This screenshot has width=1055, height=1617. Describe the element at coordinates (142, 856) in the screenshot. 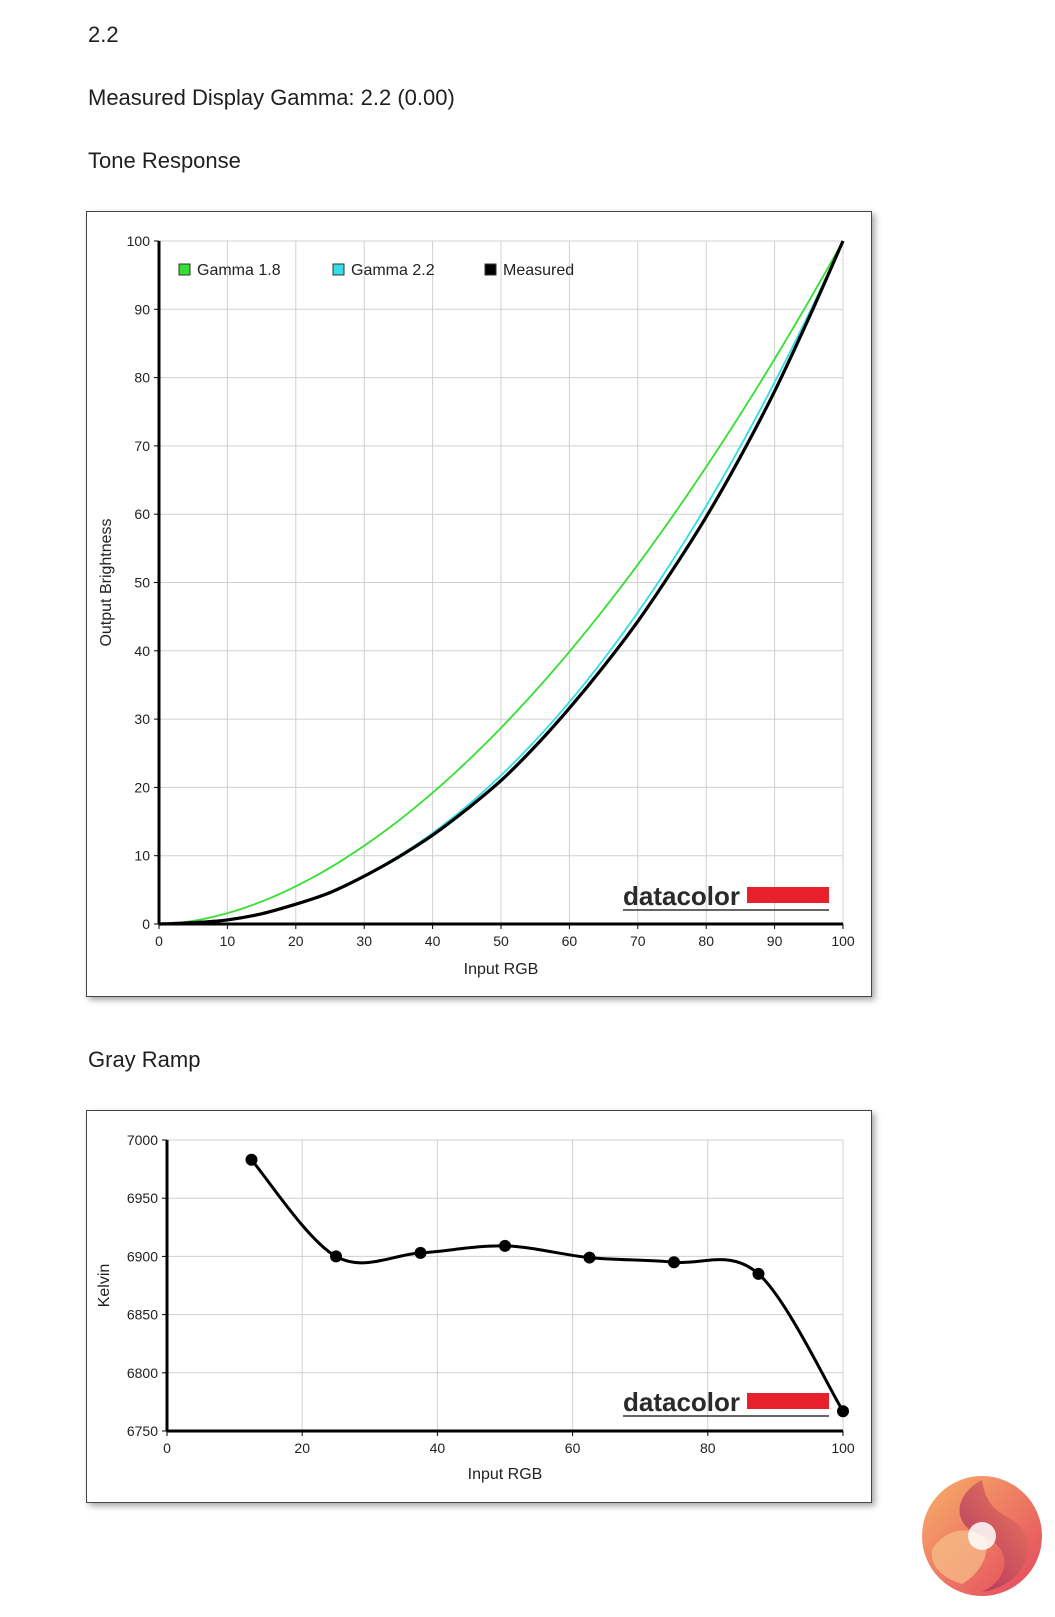

I see `y-tick-label: 10` at that location.